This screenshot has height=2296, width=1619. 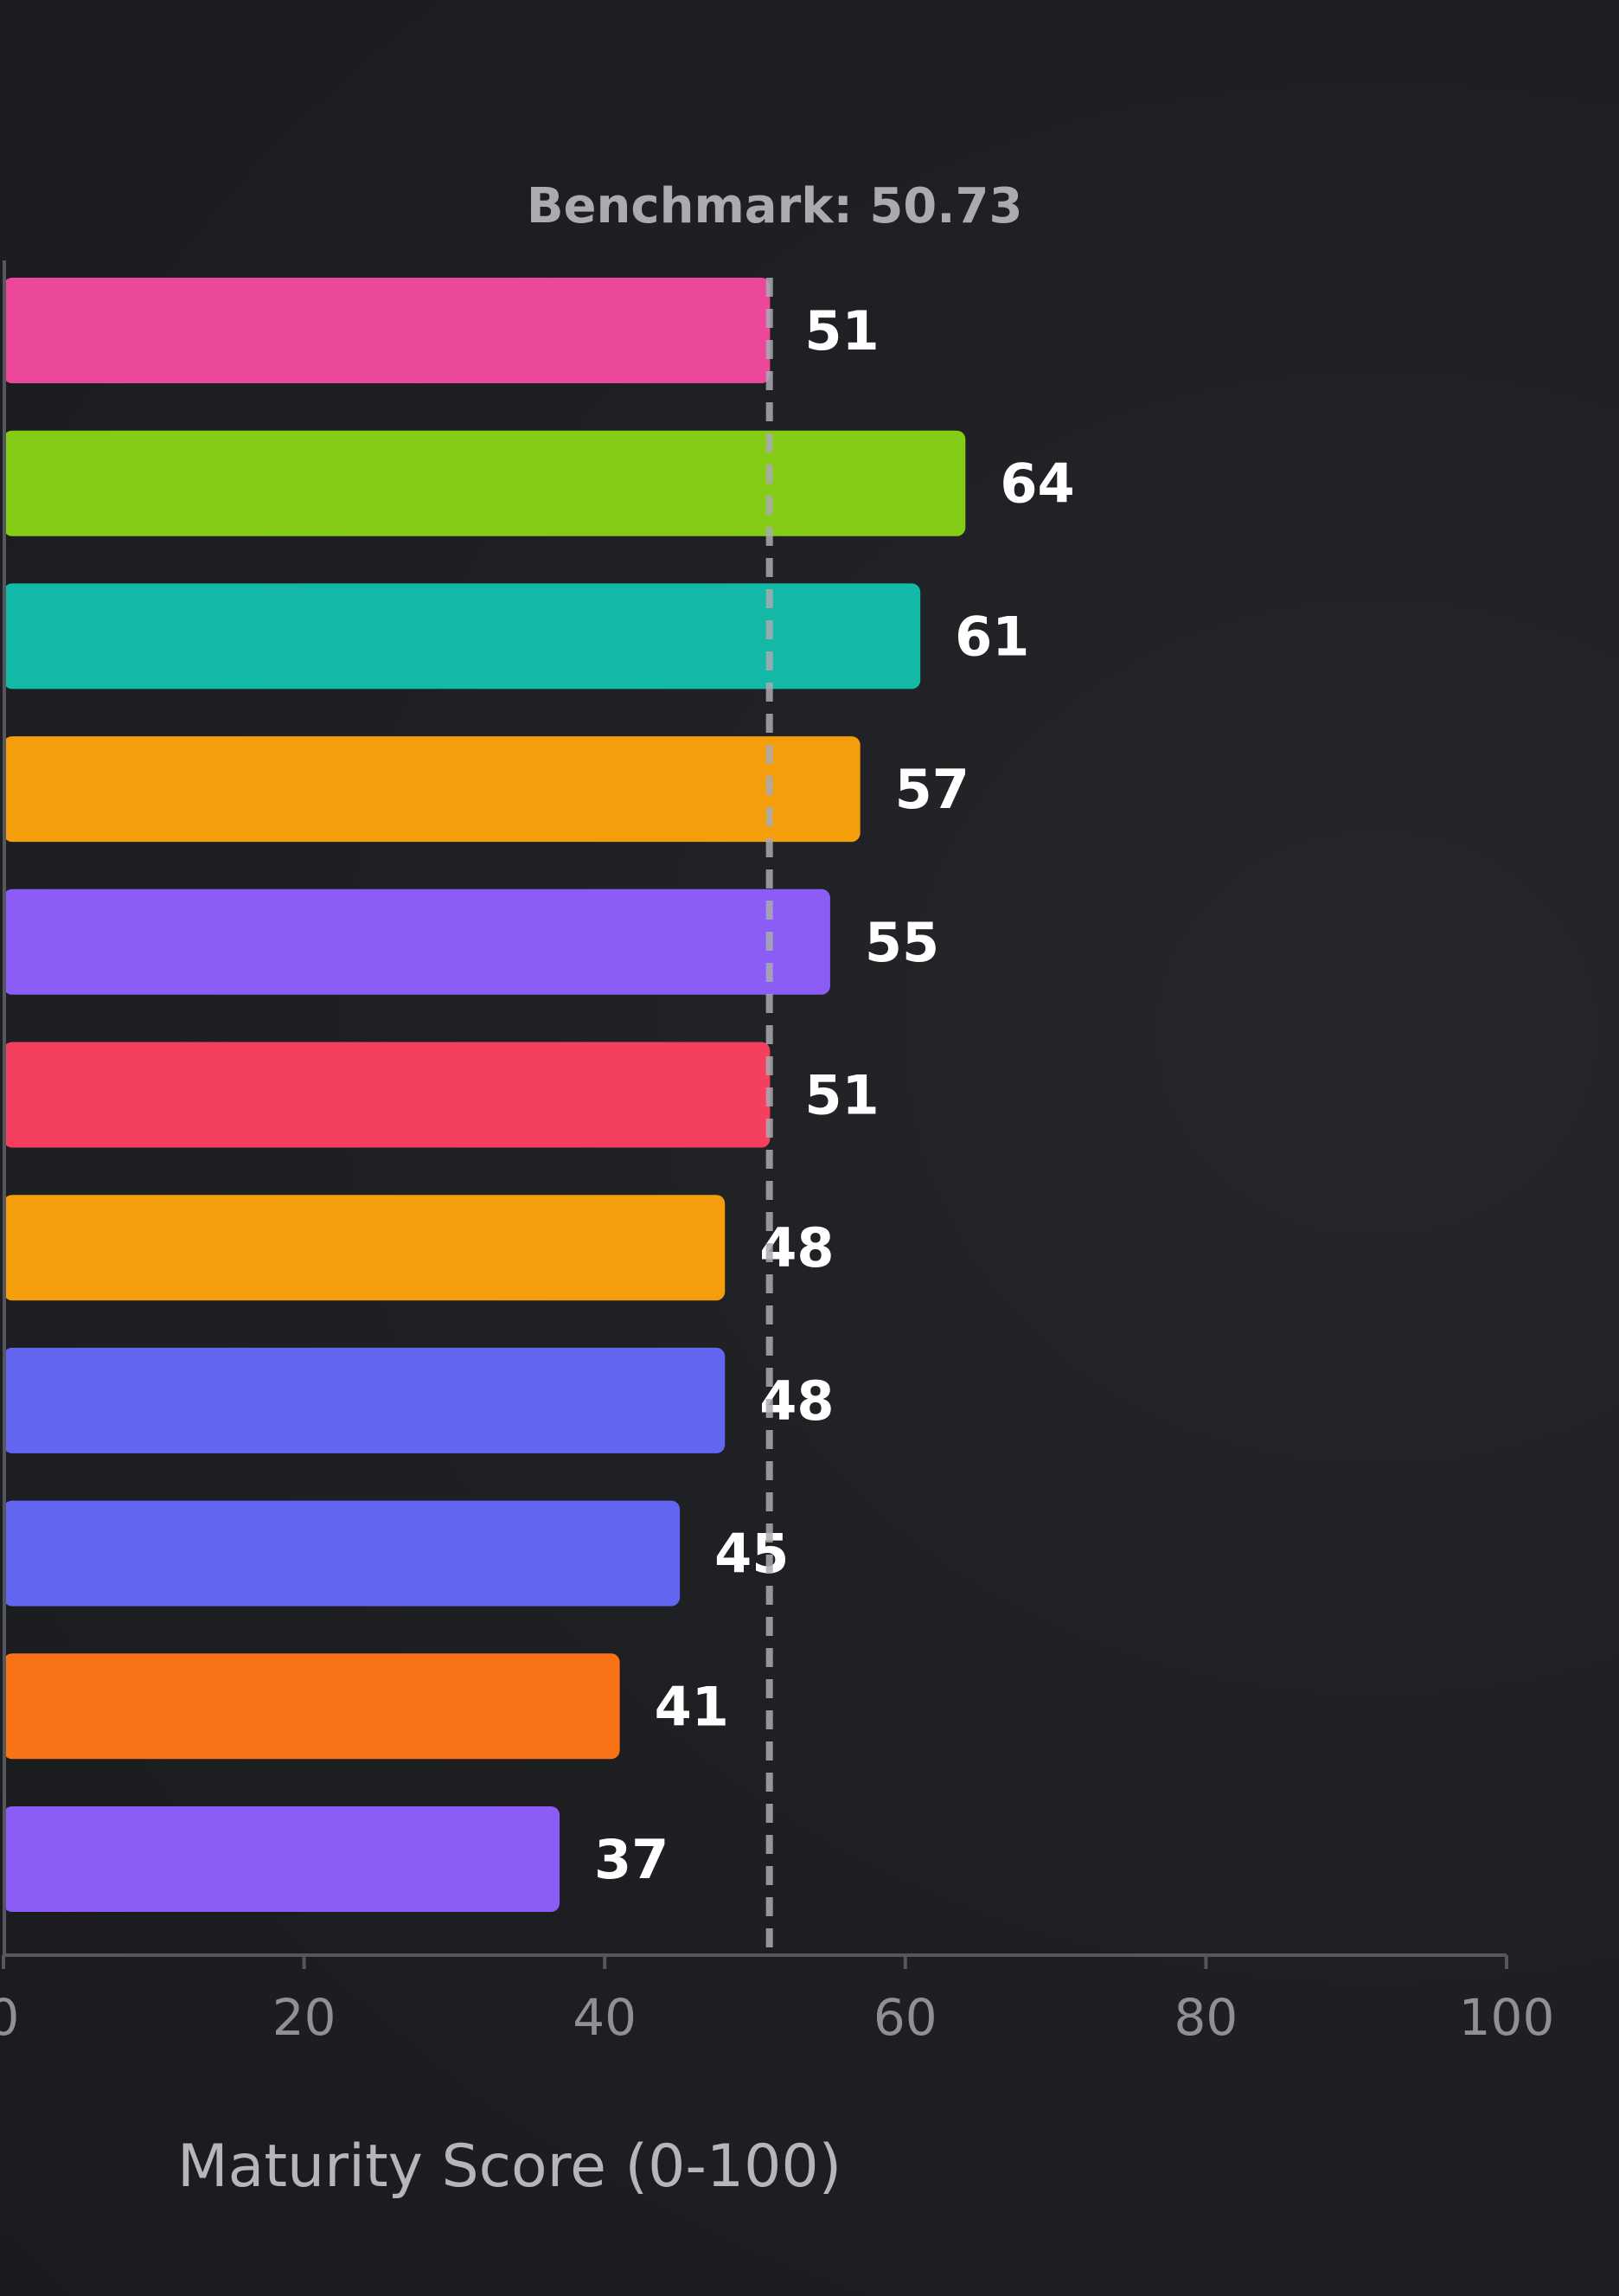 I want to click on bar-value-label: 57, so click(x=932, y=789).